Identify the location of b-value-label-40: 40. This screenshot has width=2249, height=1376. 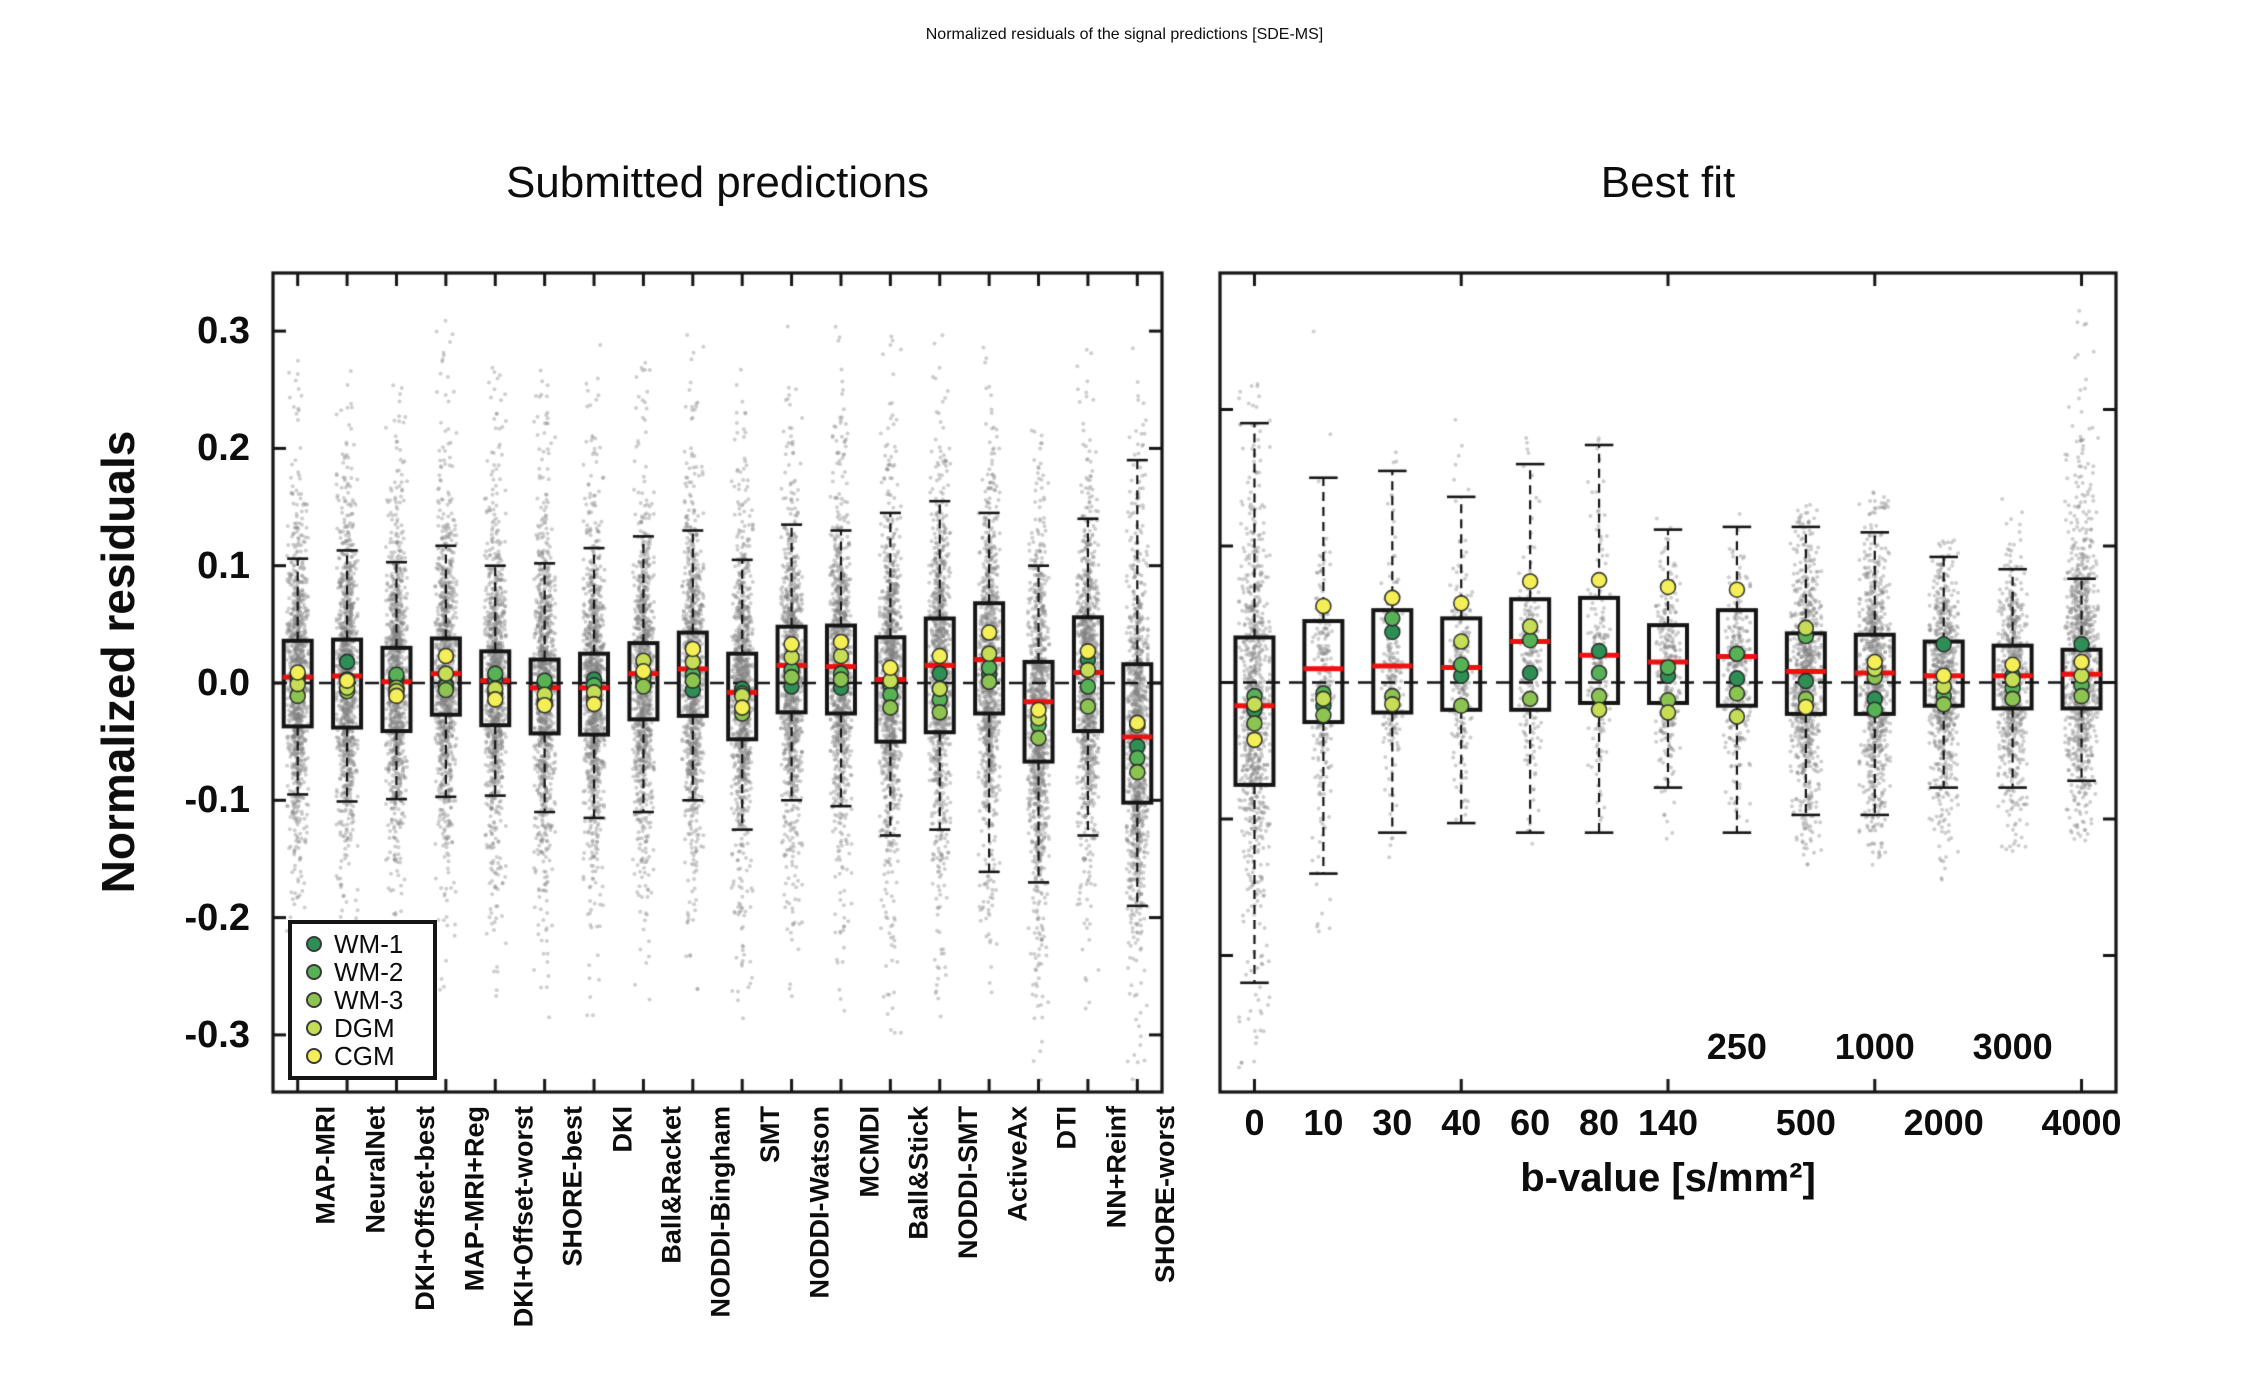
(1461, 1122).